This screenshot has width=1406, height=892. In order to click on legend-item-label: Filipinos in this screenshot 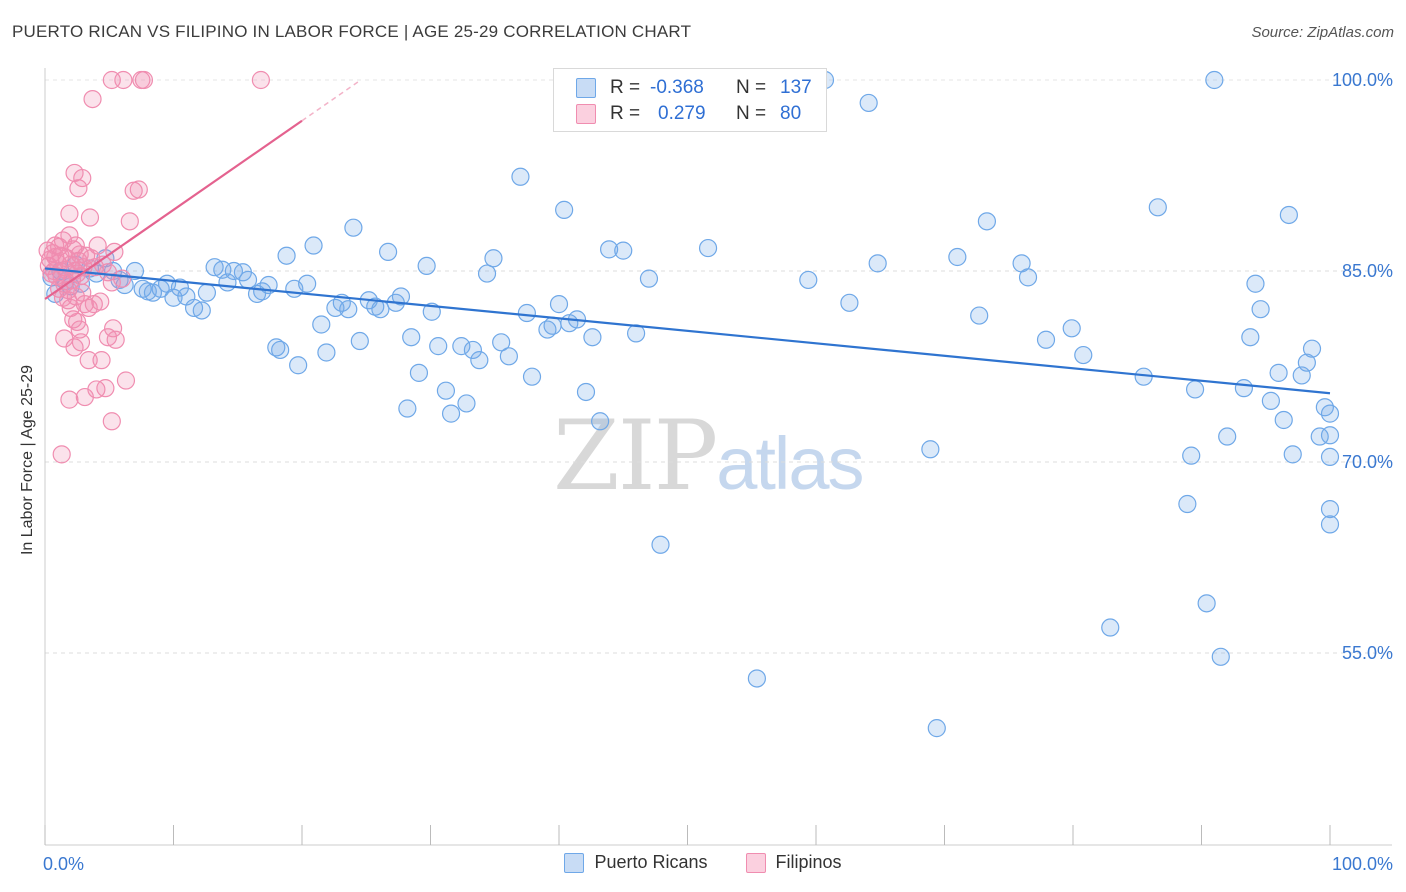, I will do `click(808, 862)`.